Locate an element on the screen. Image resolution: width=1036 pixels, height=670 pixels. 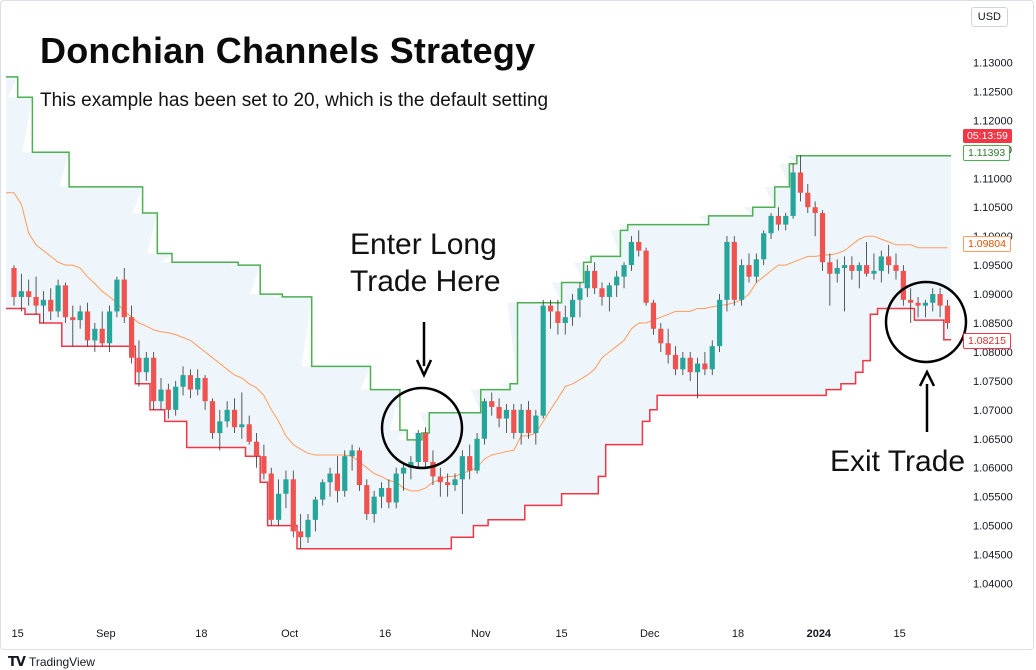
tradingview-footer: 𝗧𝗩 TradingView is located at coordinates (51, 662).